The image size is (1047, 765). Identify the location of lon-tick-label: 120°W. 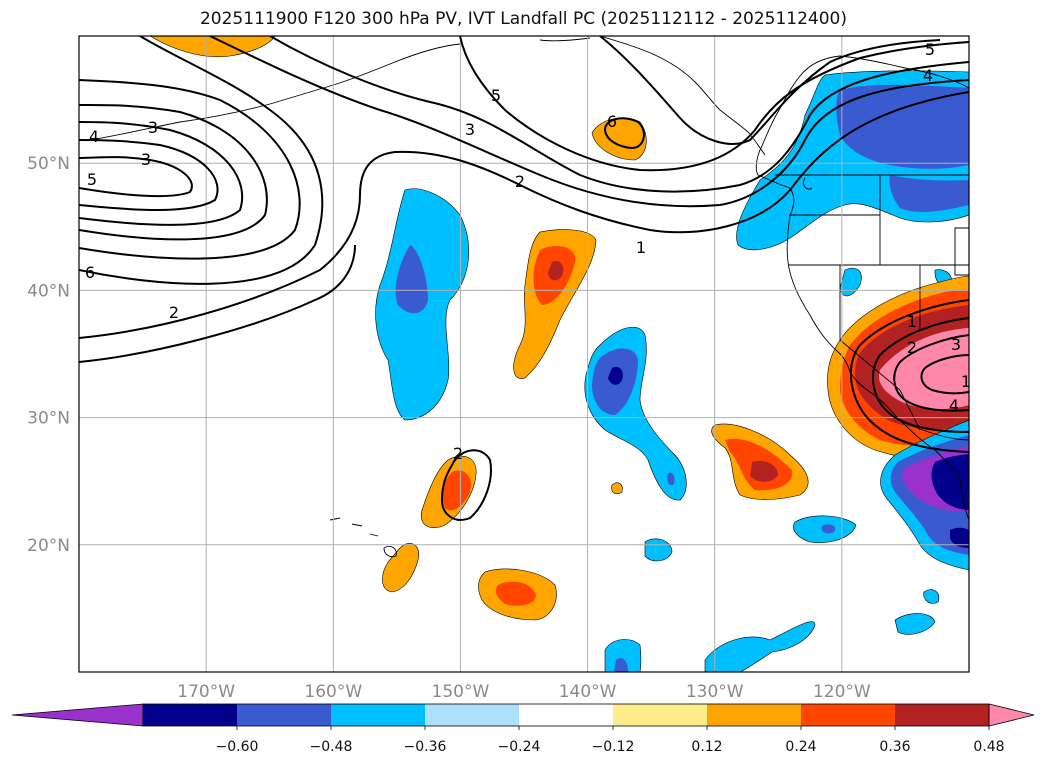
(842, 692).